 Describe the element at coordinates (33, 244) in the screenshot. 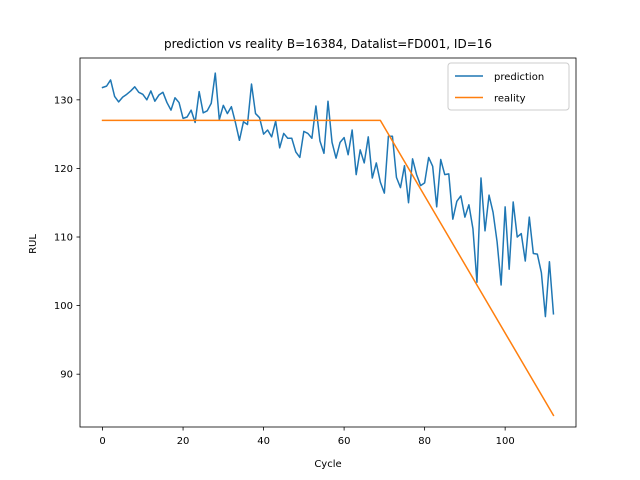

I see `y-axis-label: RUL` at that location.